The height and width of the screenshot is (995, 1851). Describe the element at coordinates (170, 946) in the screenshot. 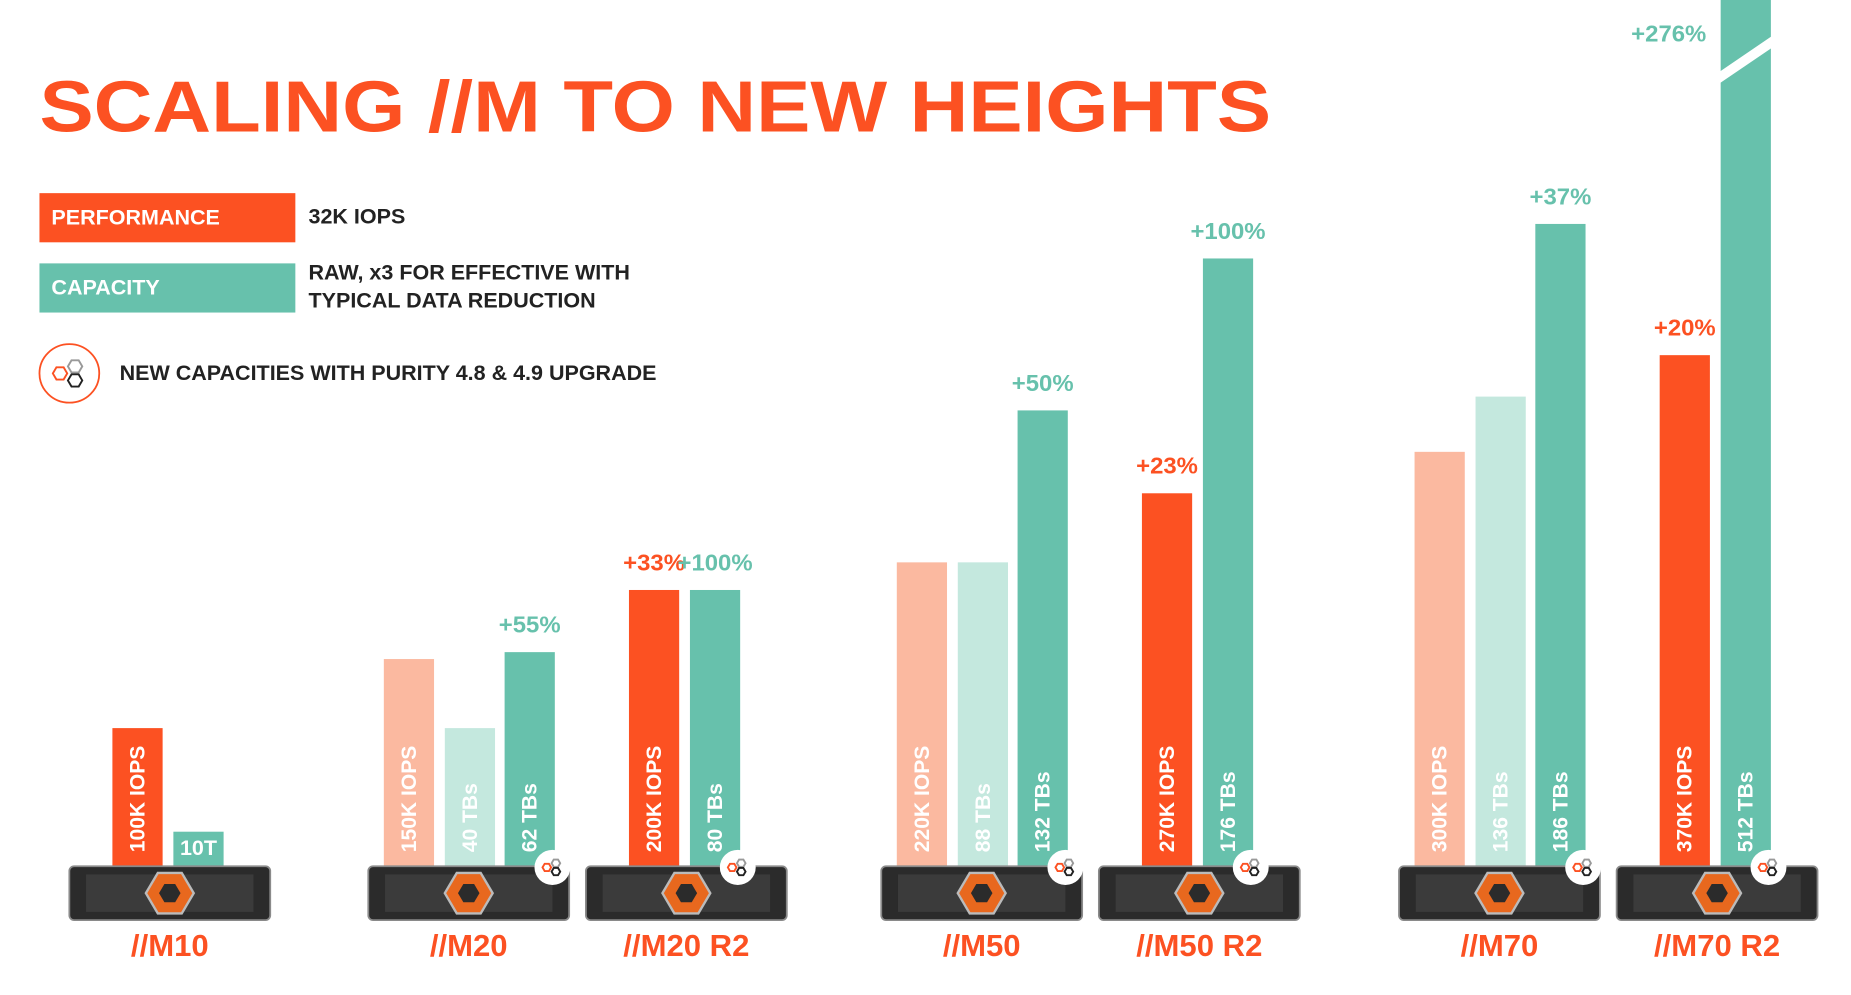

I see `group-label: //M10` at that location.